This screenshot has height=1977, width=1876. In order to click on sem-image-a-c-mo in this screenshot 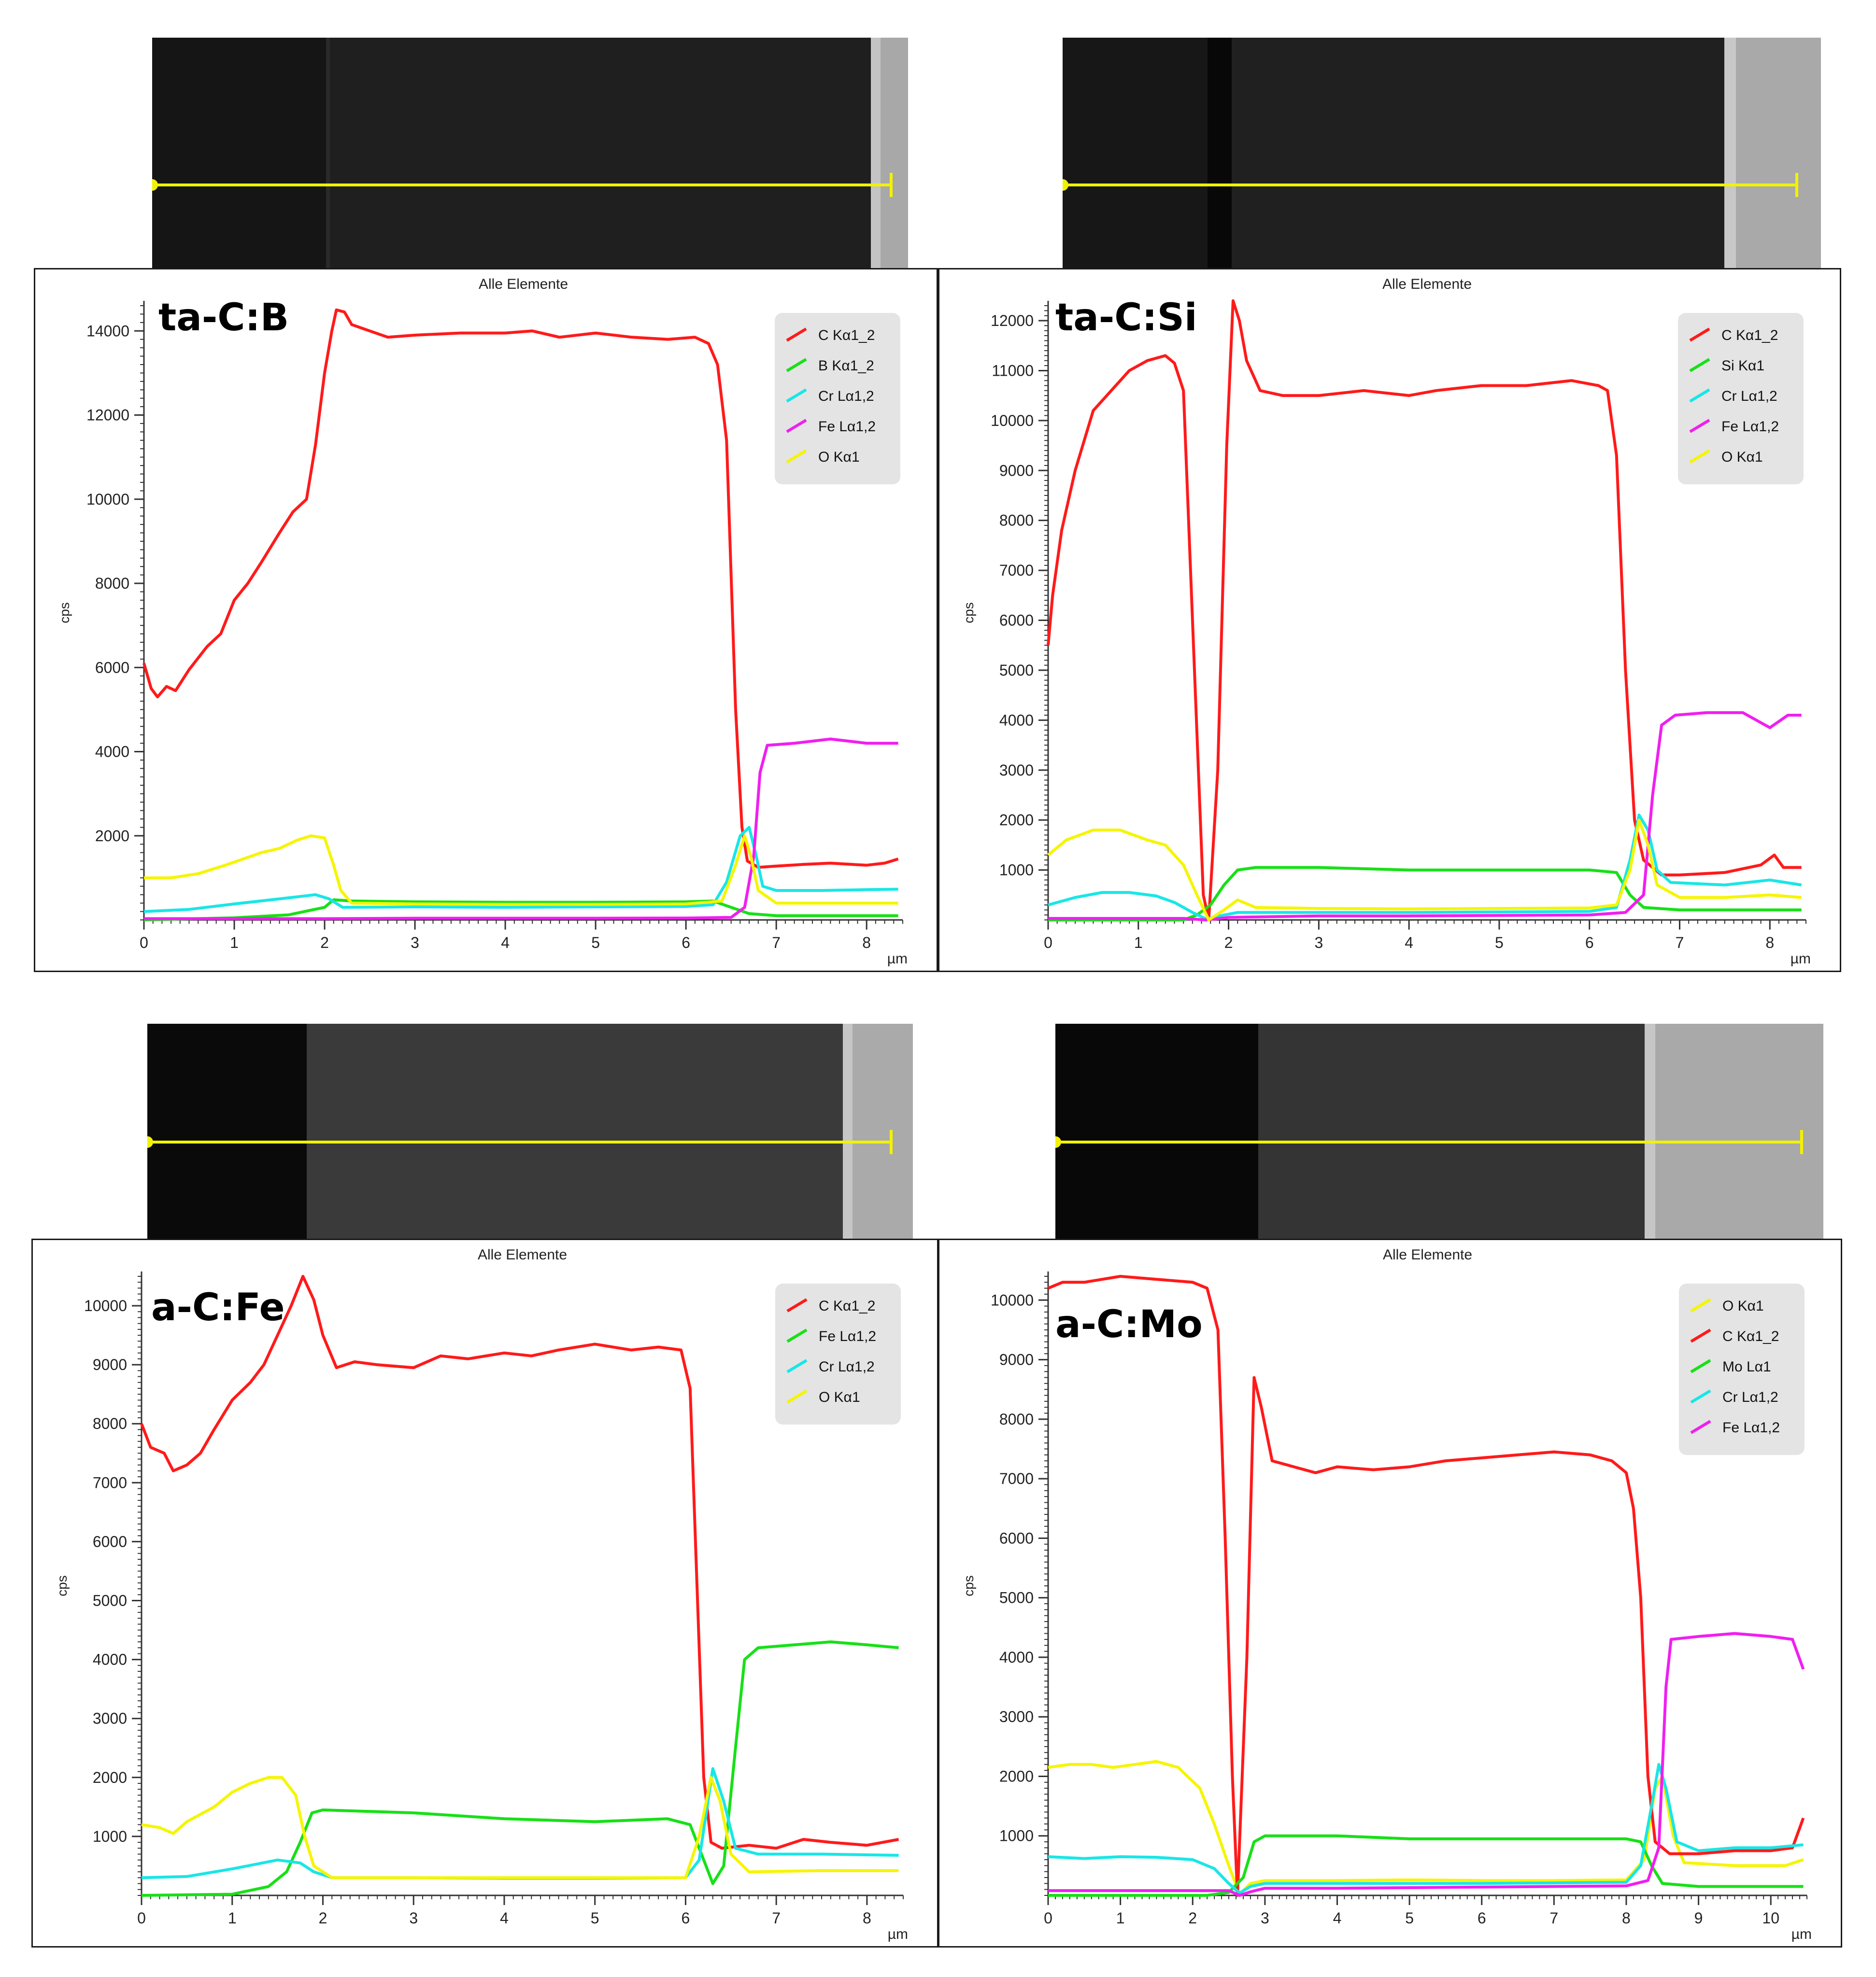, I will do `click(1439, 1132)`.